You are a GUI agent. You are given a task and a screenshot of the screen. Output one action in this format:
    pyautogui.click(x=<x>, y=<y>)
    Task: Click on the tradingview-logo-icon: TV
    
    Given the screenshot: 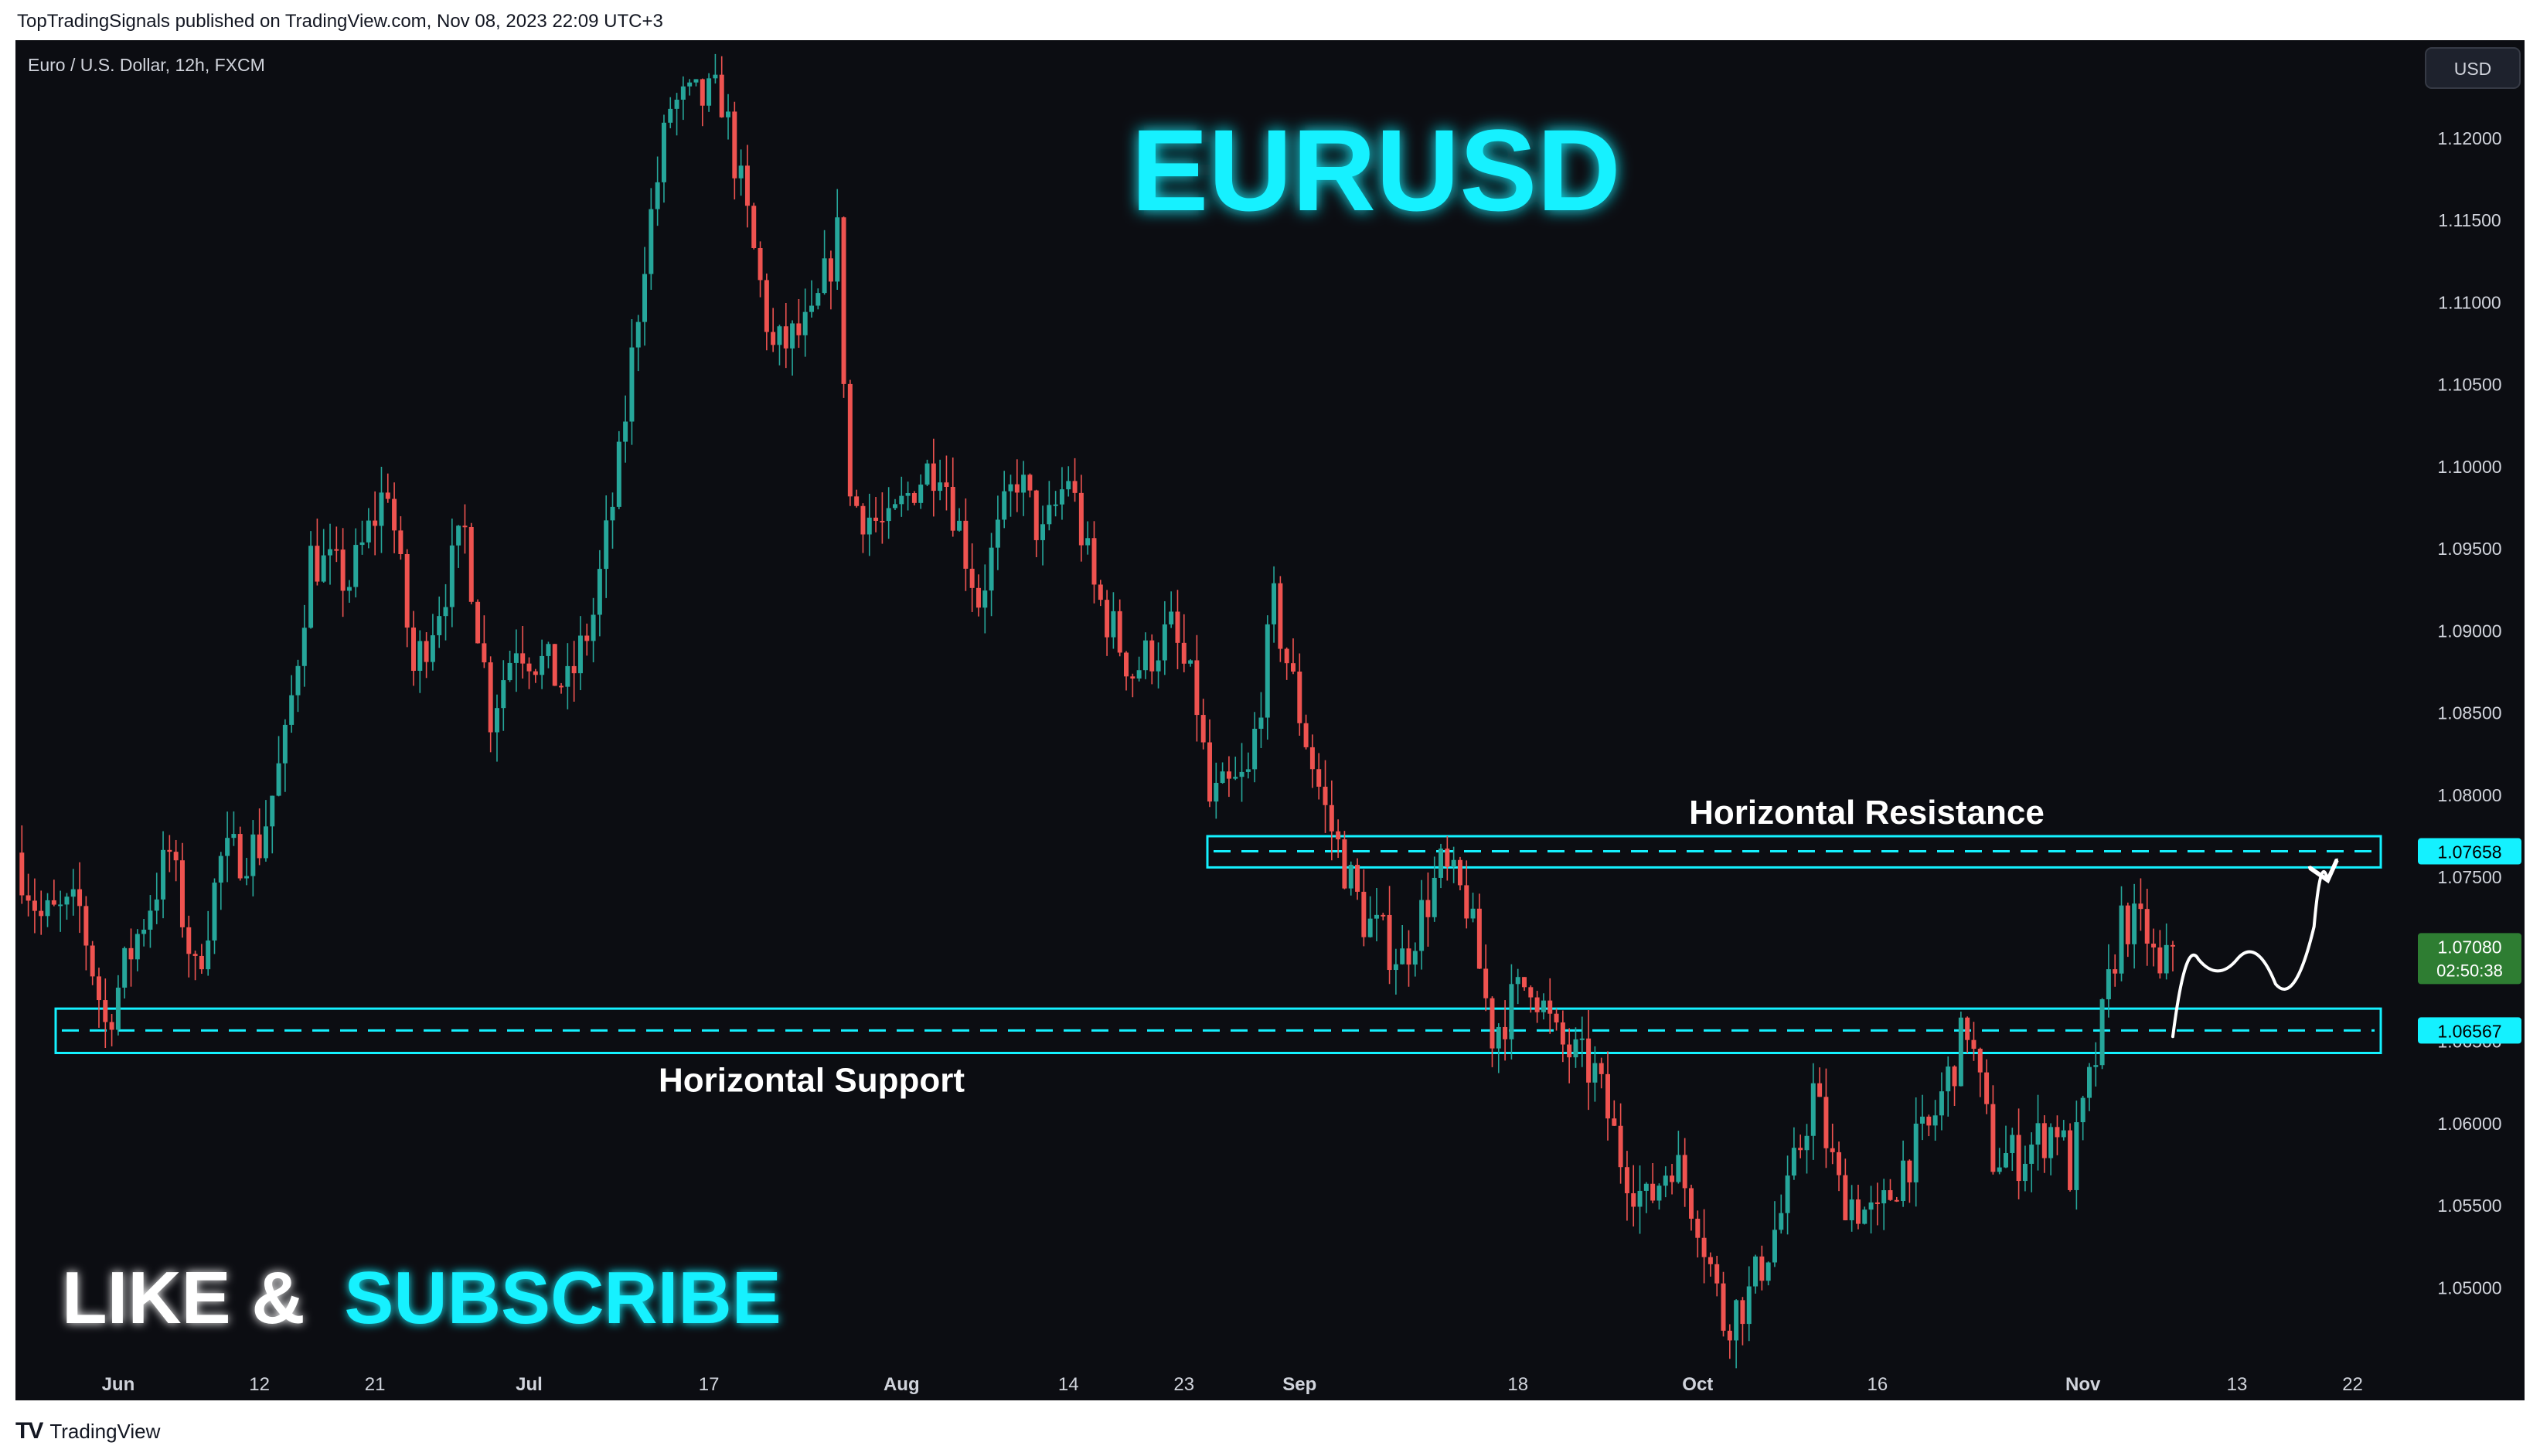 What is the action you would take?
    pyautogui.click(x=29, y=1431)
    